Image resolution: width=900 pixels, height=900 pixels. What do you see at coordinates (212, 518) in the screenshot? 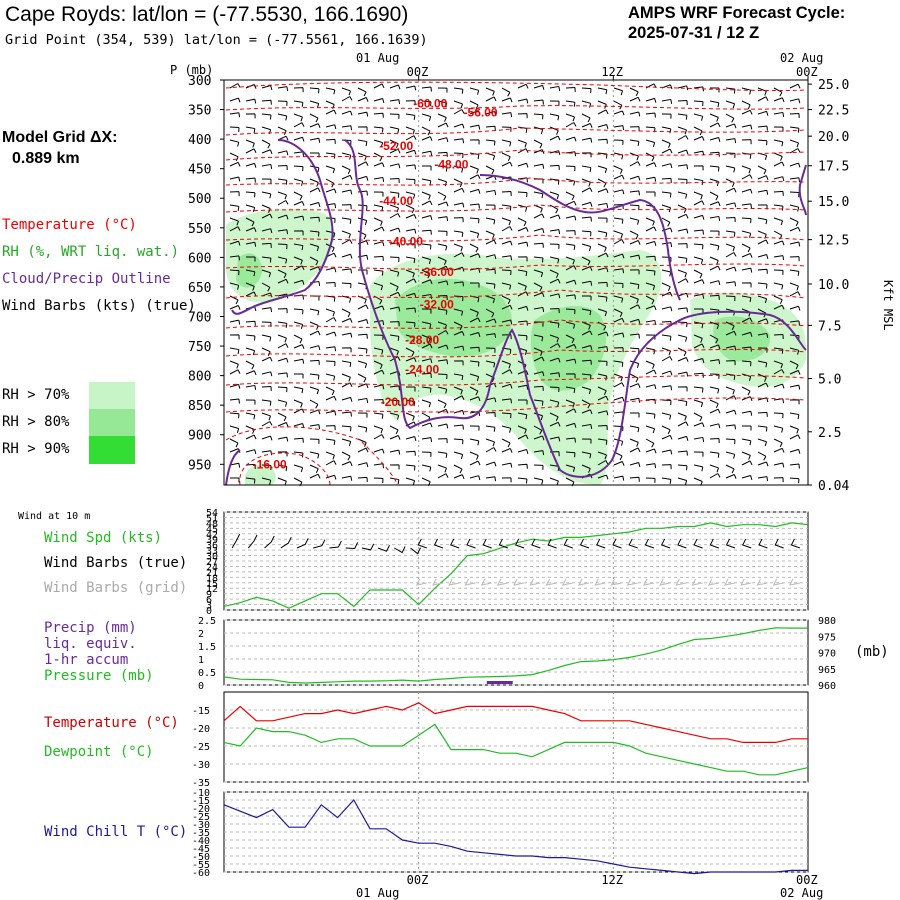
I see `wind-tick-label: 51` at bounding box center [212, 518].